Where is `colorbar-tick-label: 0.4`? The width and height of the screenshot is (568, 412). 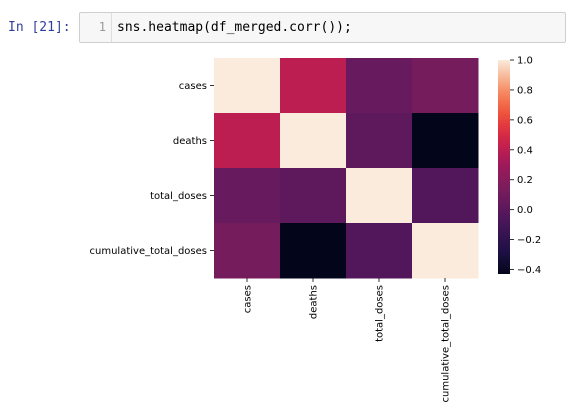
colorbar-tick-label: 0.4 is located at coordinates (525, 150).